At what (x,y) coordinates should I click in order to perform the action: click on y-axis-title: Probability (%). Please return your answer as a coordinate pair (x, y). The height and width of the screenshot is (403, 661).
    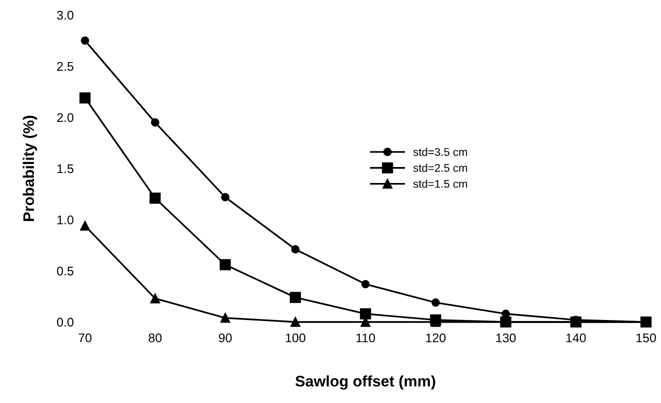
    Looking at the image, I should click on (30, 168).